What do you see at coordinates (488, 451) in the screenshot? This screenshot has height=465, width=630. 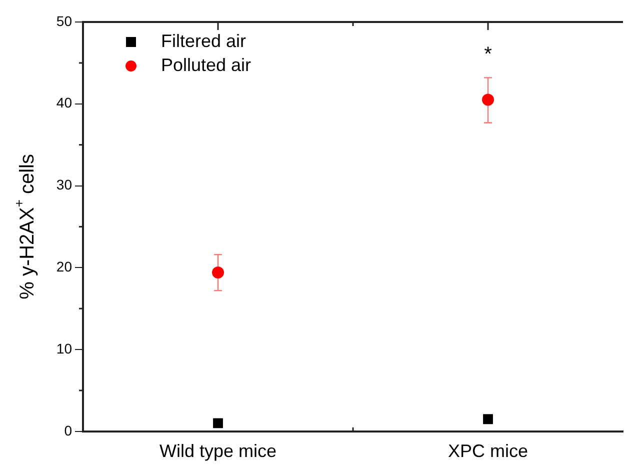 I see `x-tick-label: XPC mice` at bounding box center [488, 451].